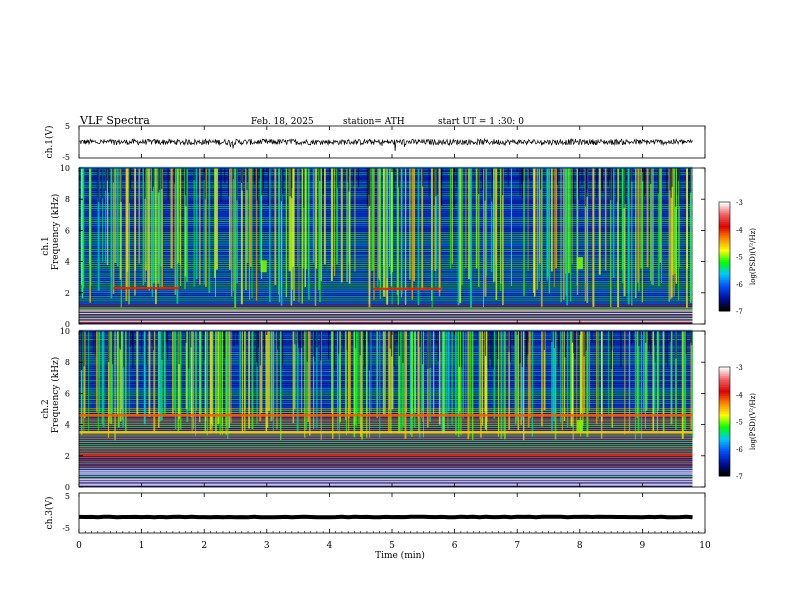 Image resolution: width=792 pixels, height=612 pixels. Describe the element at coordinates (46, 245) in the screenshot. I see `ch1-spectrogram-channel-label: ch.1` at that location.